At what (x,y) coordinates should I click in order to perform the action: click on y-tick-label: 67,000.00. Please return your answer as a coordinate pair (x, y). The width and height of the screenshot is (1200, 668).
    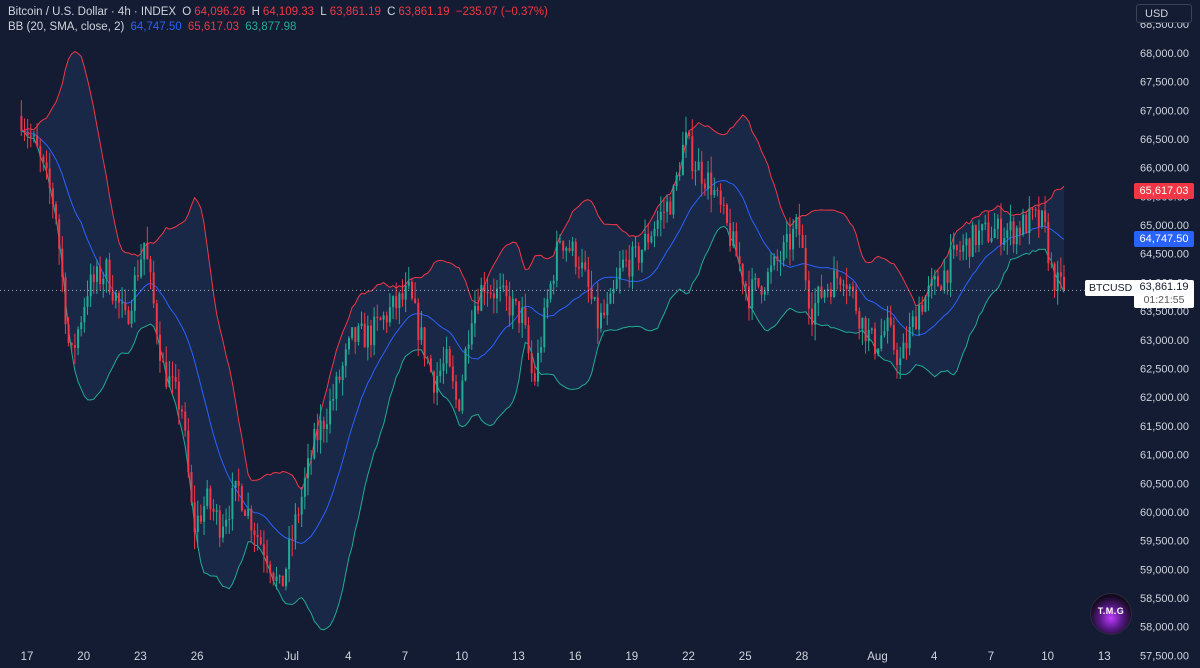
    Looking at the image, I should click on (1164, 111).